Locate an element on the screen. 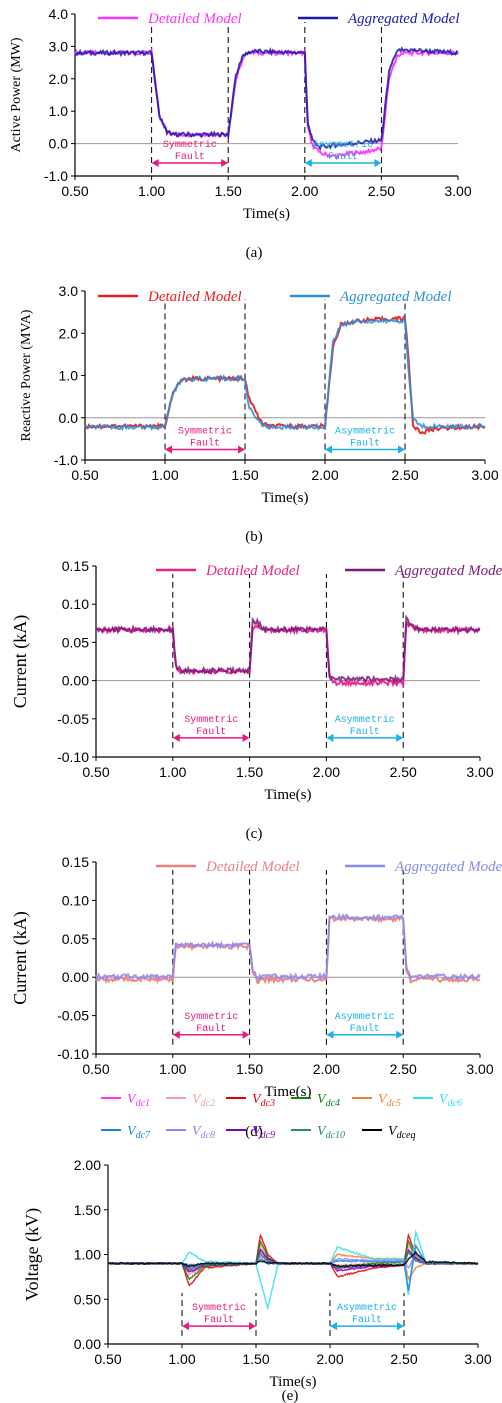  legend-label: Vdc5 is located at coordinates (389, 1100).